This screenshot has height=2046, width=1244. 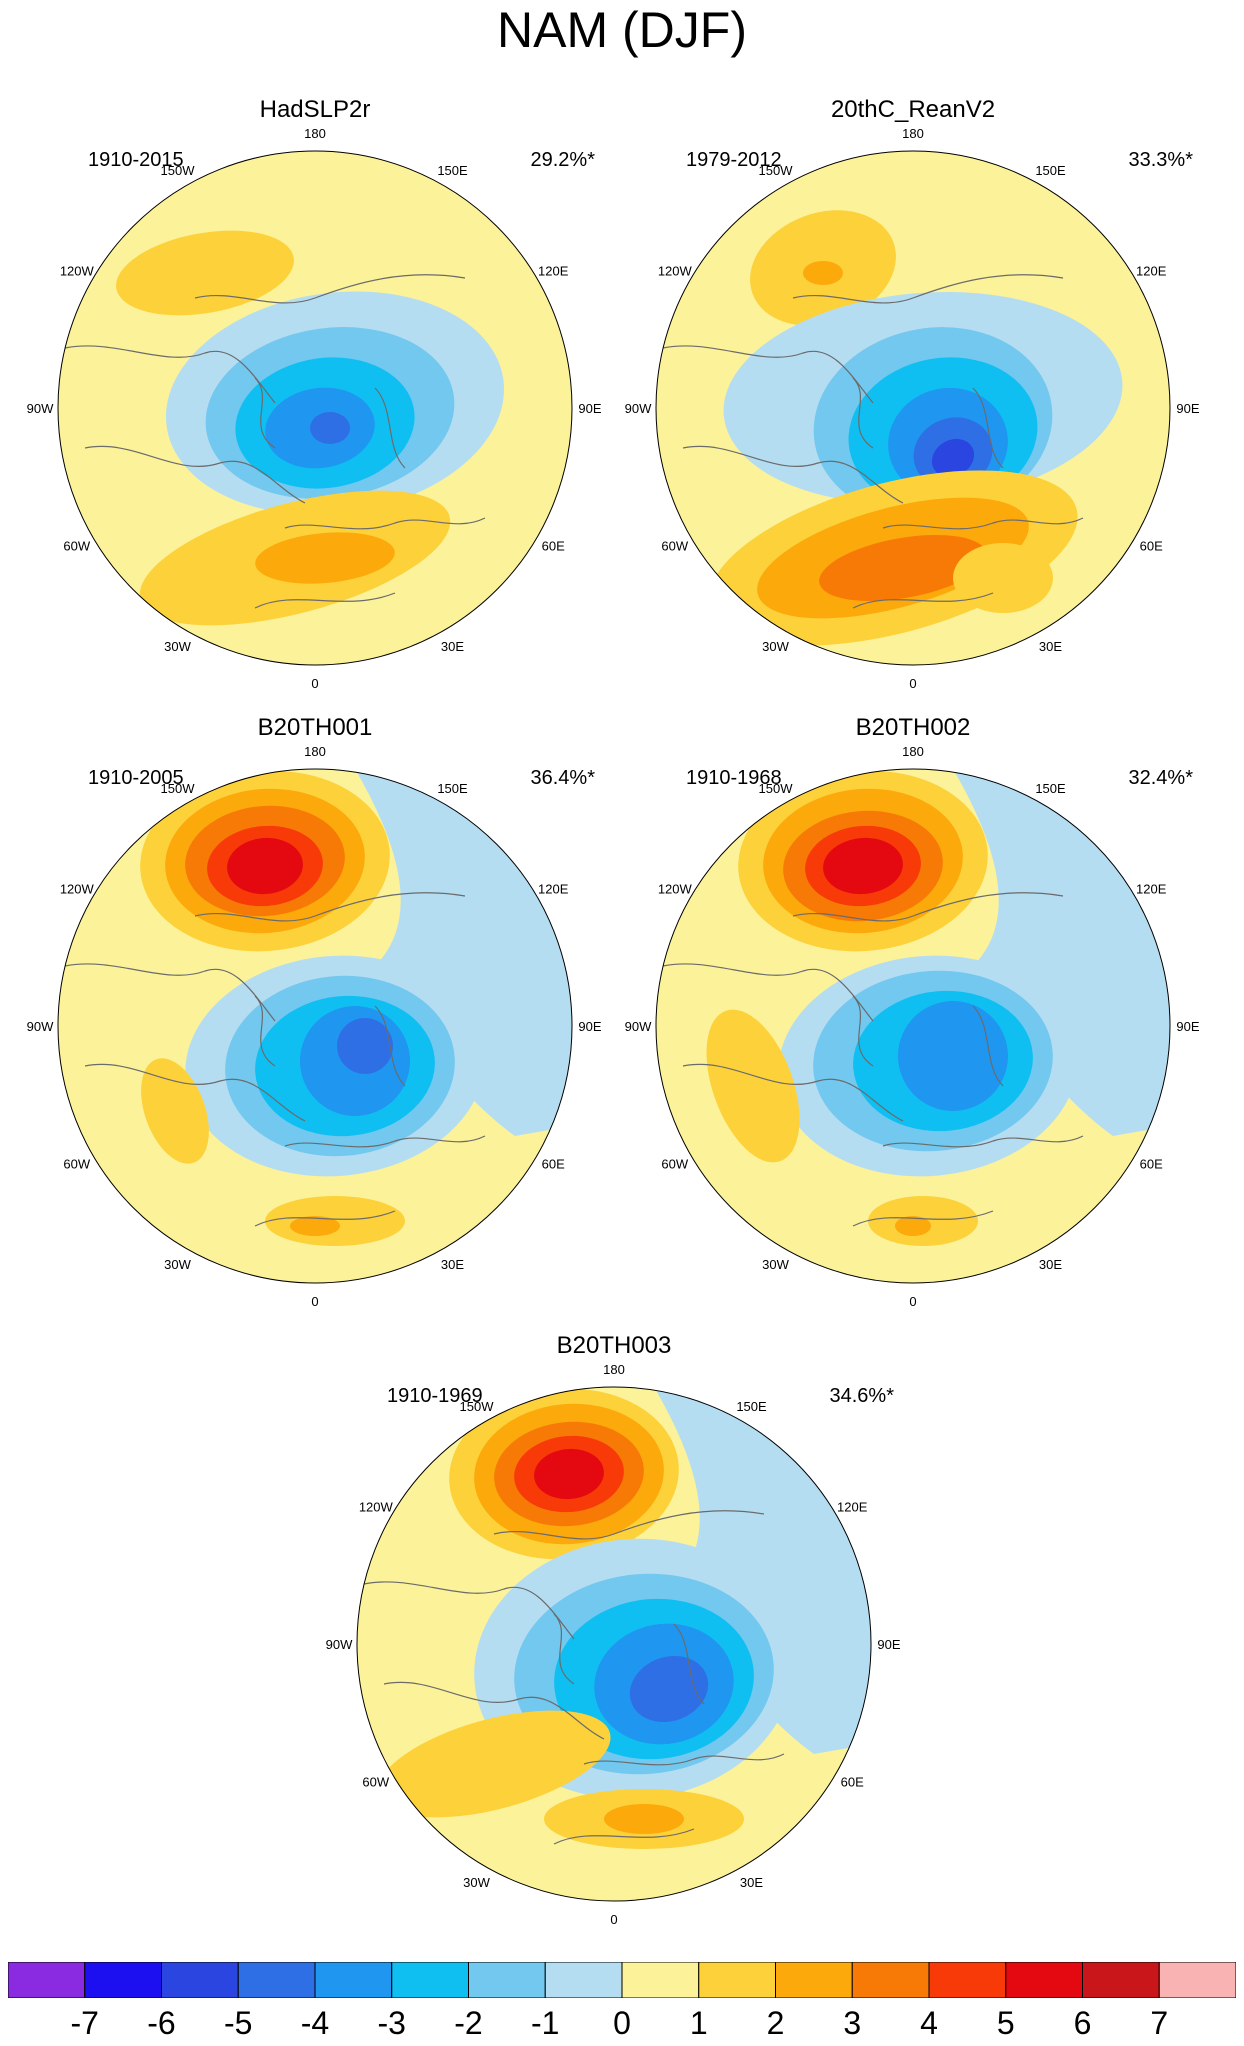 I want to click on colorbar-svg, so click(x=622, y=1980).